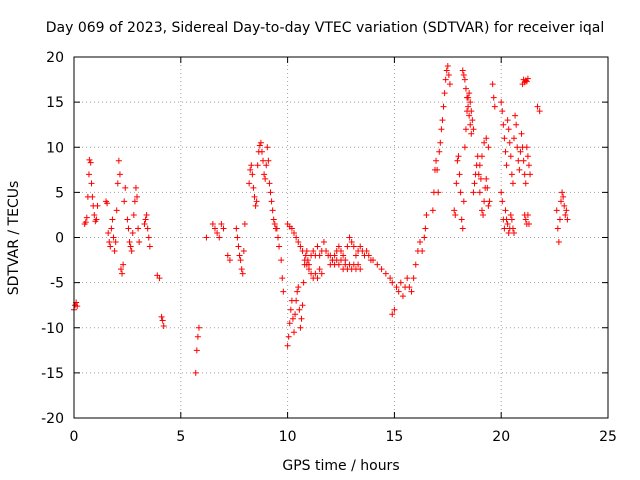  I want to click on y-tick-label: -5, so click(57, 284).